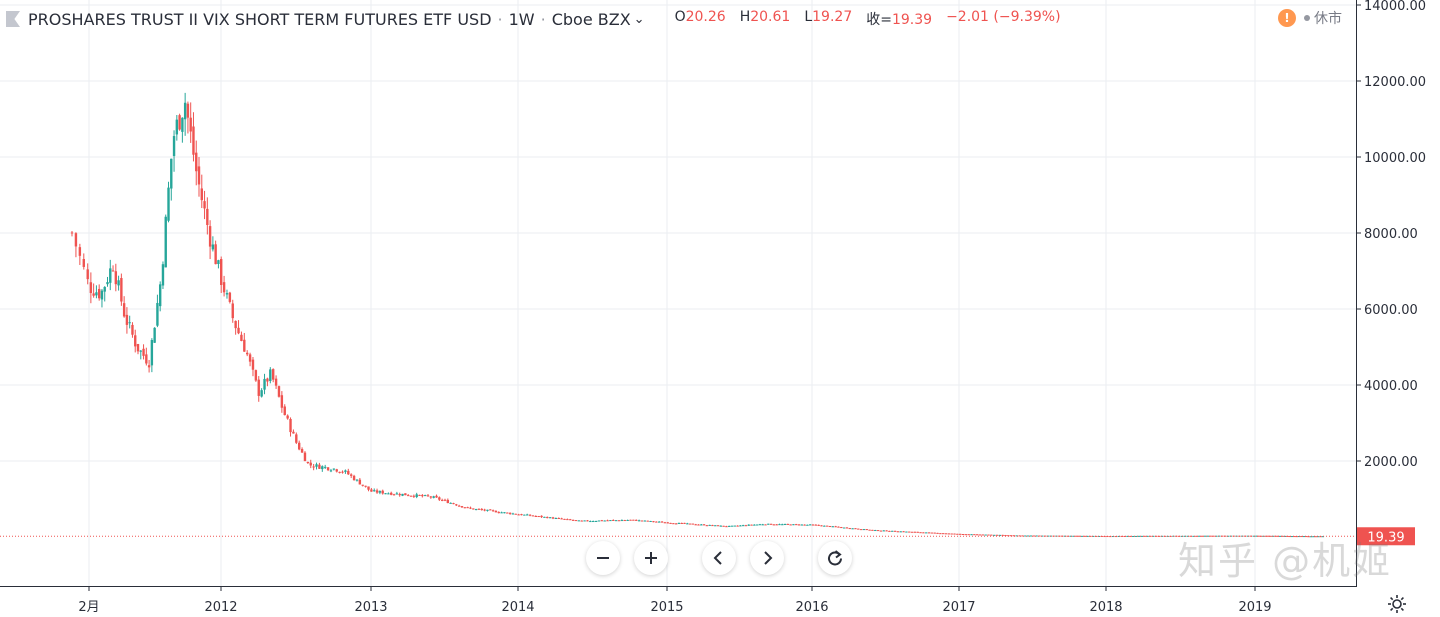  What do you see at coordinates (1391, 234) in the screenshot?
I see `y-tick-label: 8000.00` at bounding box center [1391, 234].